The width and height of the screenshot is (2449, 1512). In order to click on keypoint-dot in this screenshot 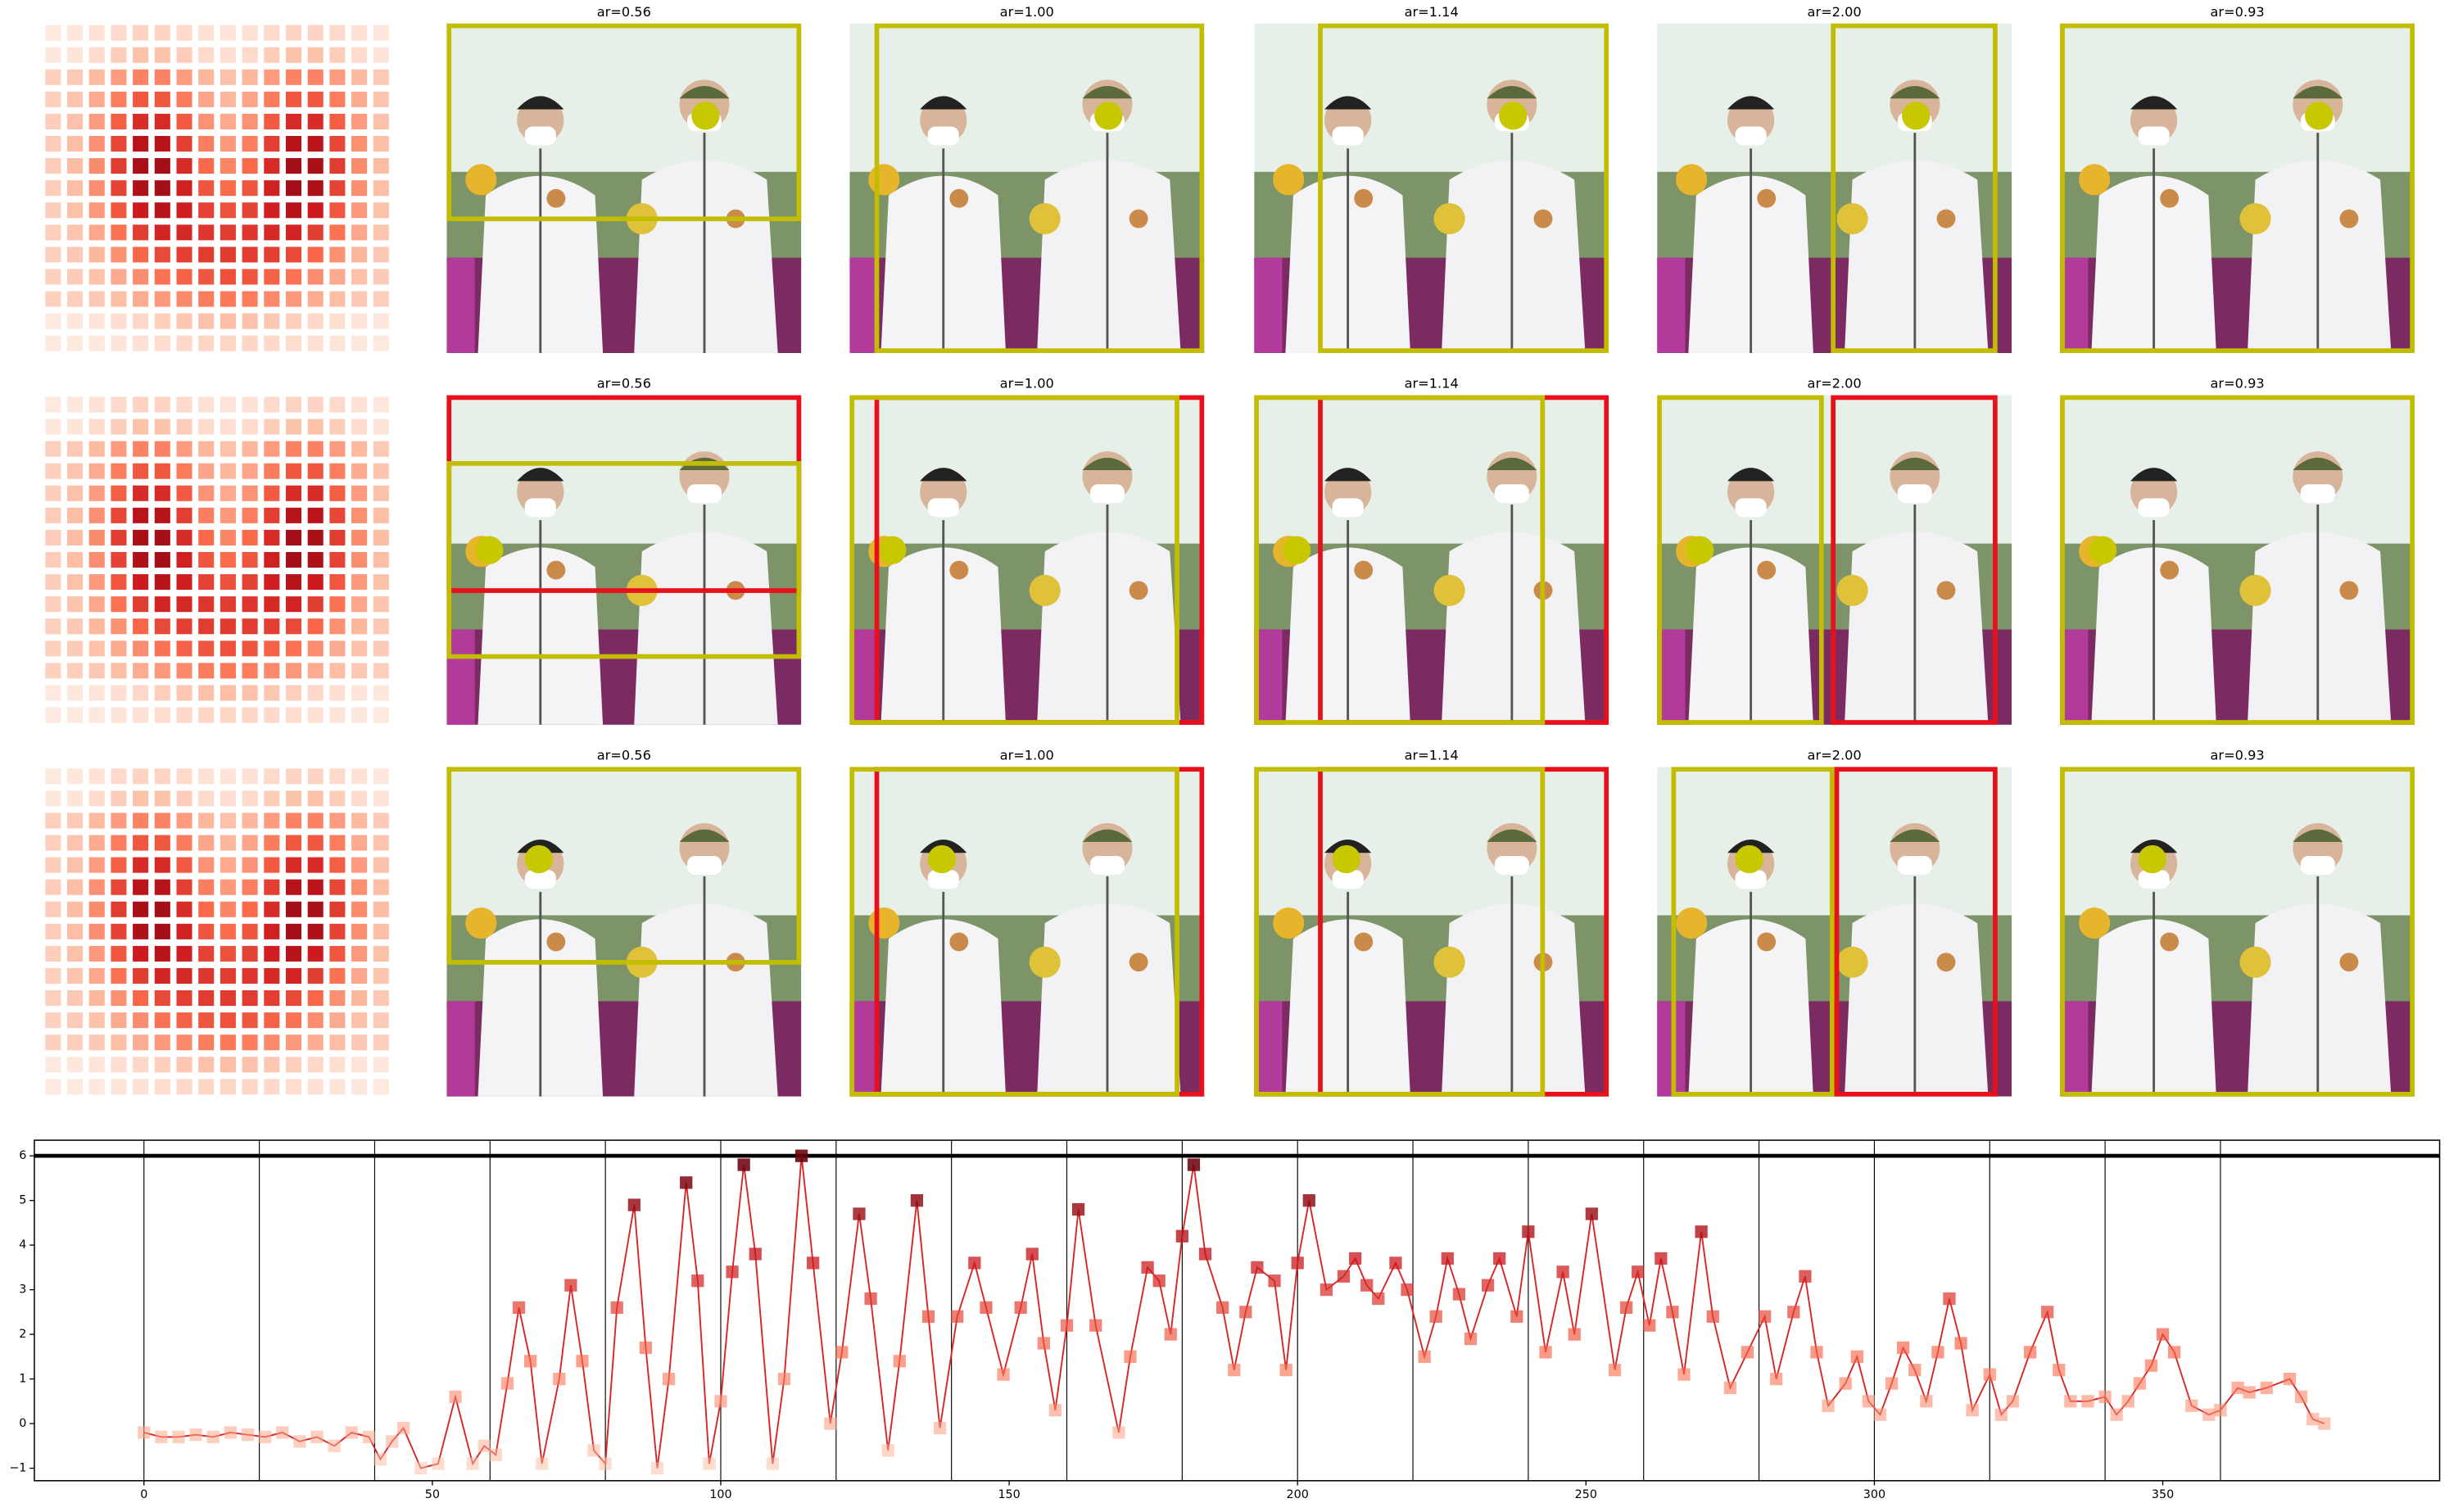, I will do `click(1916, 116)`.